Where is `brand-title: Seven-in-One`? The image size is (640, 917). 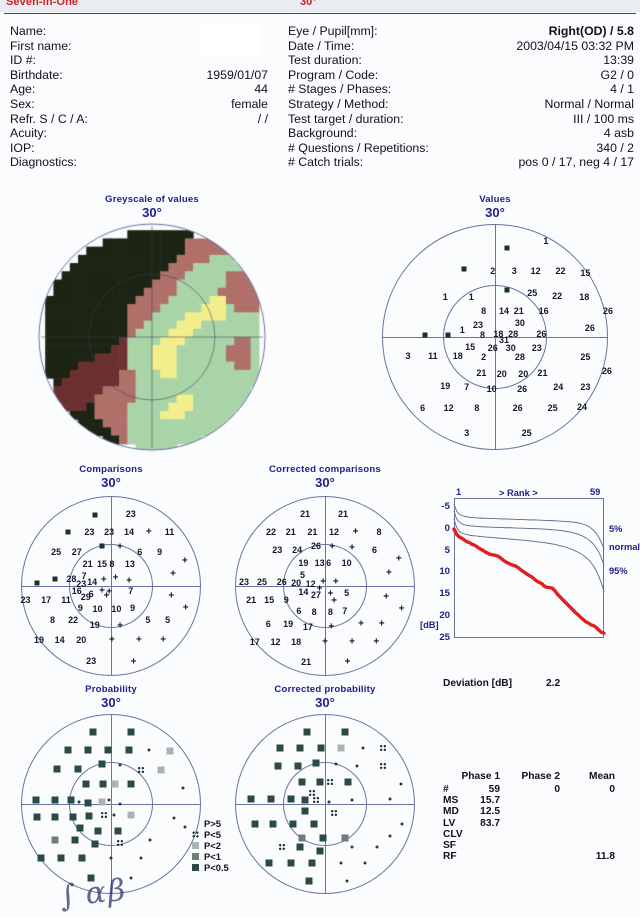
brand-title: Seven-in-One is located at coordinates (42, 4).